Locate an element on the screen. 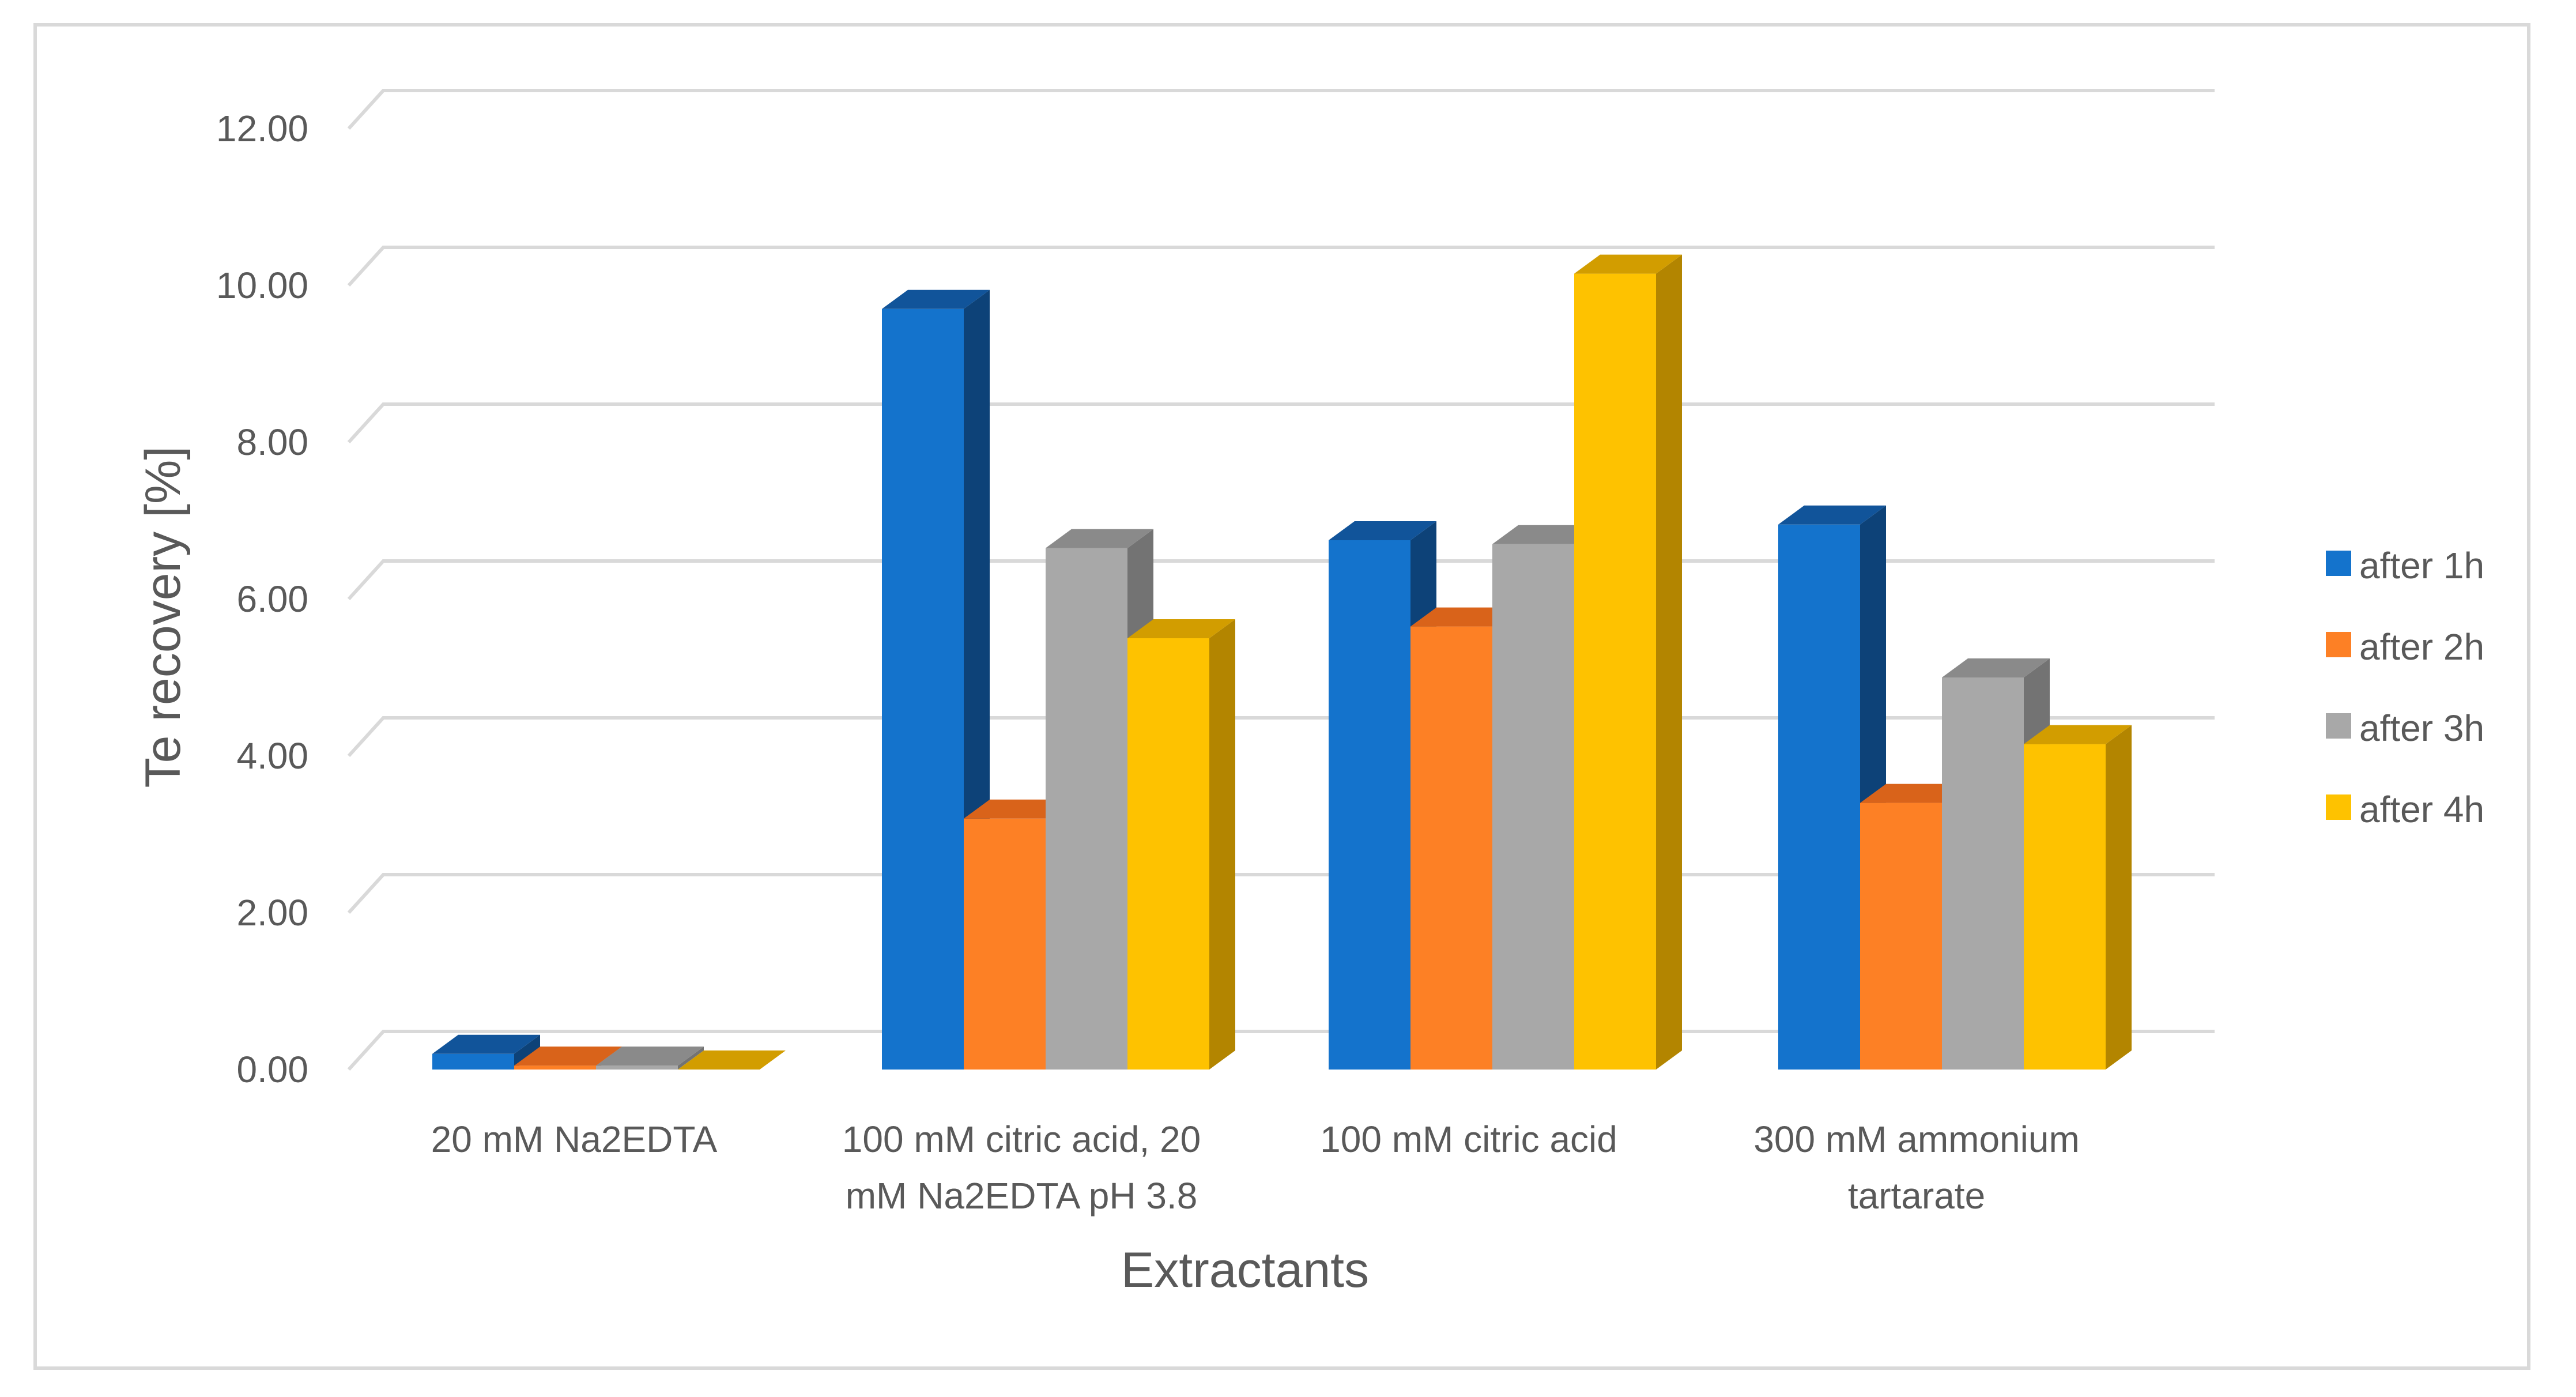 The image size is (2576, 1397). x-category-label: 20 mM Na2EDTA is located at coordinates (574, 1139).